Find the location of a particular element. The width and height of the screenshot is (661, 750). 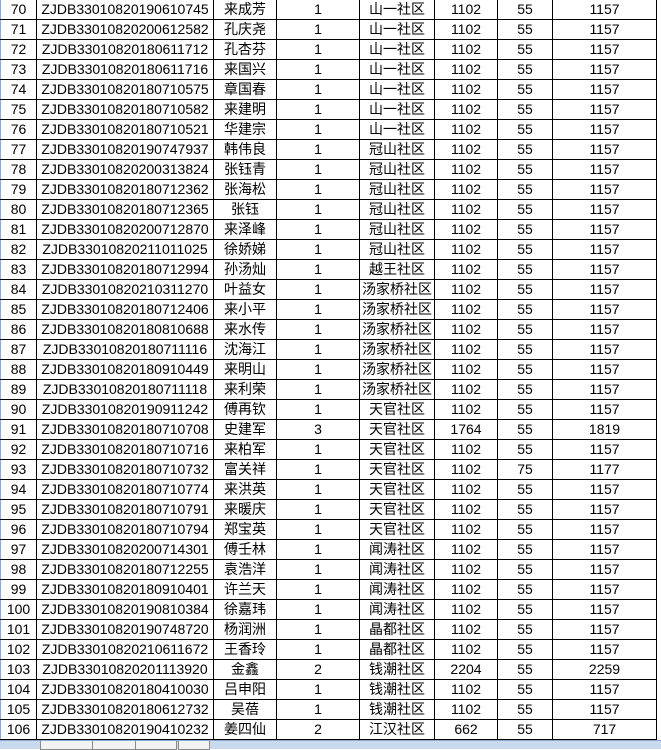

person-name-cell: 华建宗 is located at coordinates (245, 129).